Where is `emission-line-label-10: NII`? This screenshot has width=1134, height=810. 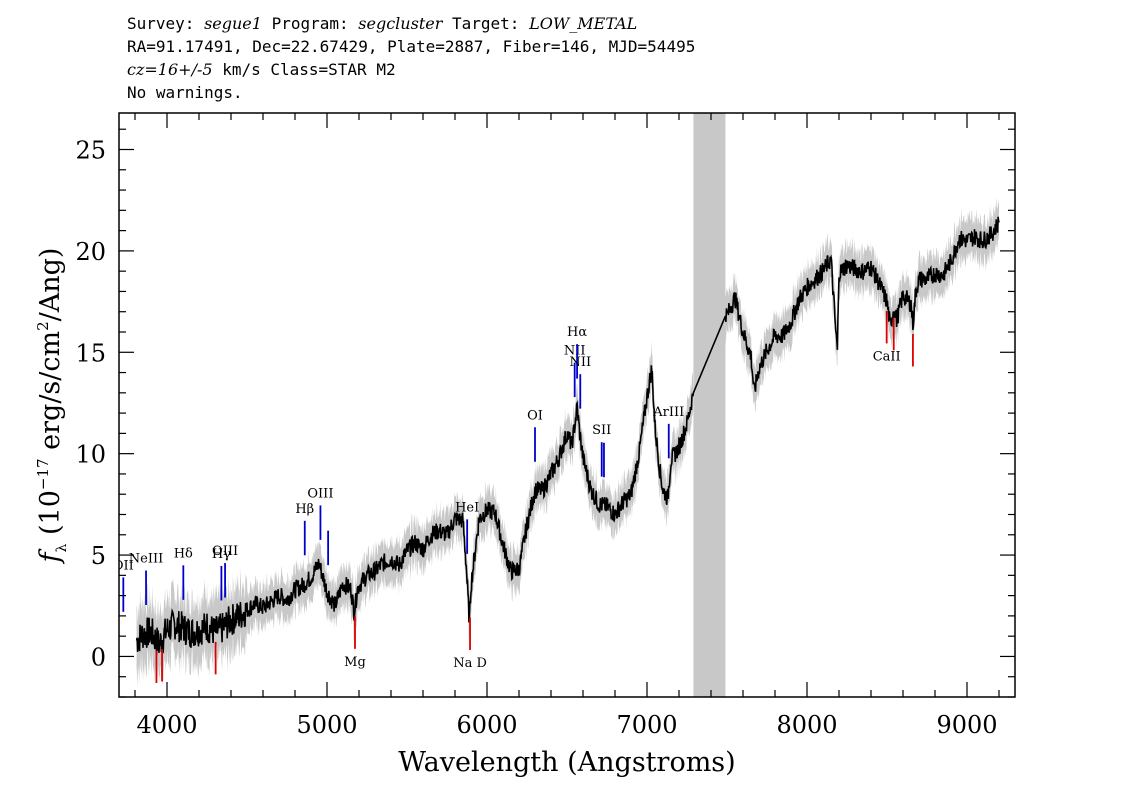
emission-line-label-10: NII is located at coordinates (575, 351).